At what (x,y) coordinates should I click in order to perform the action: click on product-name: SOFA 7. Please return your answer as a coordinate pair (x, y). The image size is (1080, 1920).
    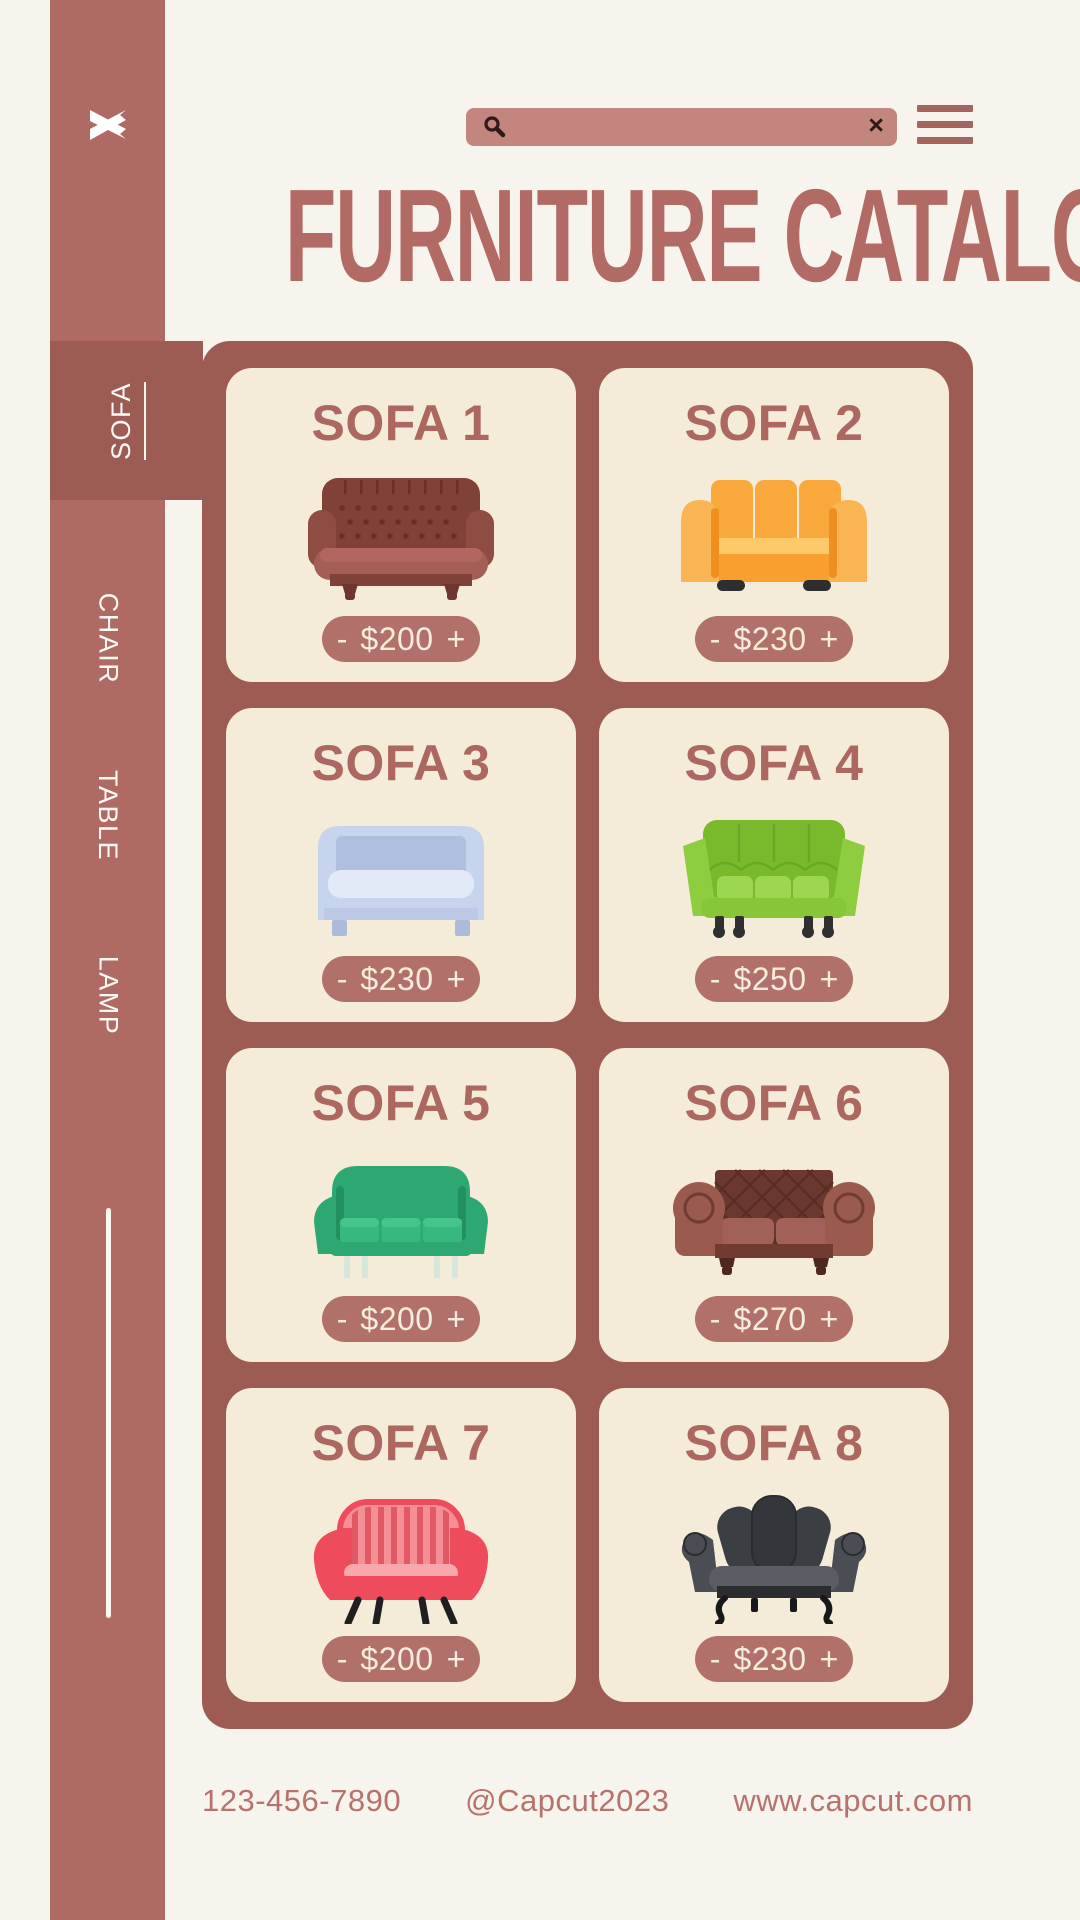
    Looking at the image, I should click on (401, 1443).